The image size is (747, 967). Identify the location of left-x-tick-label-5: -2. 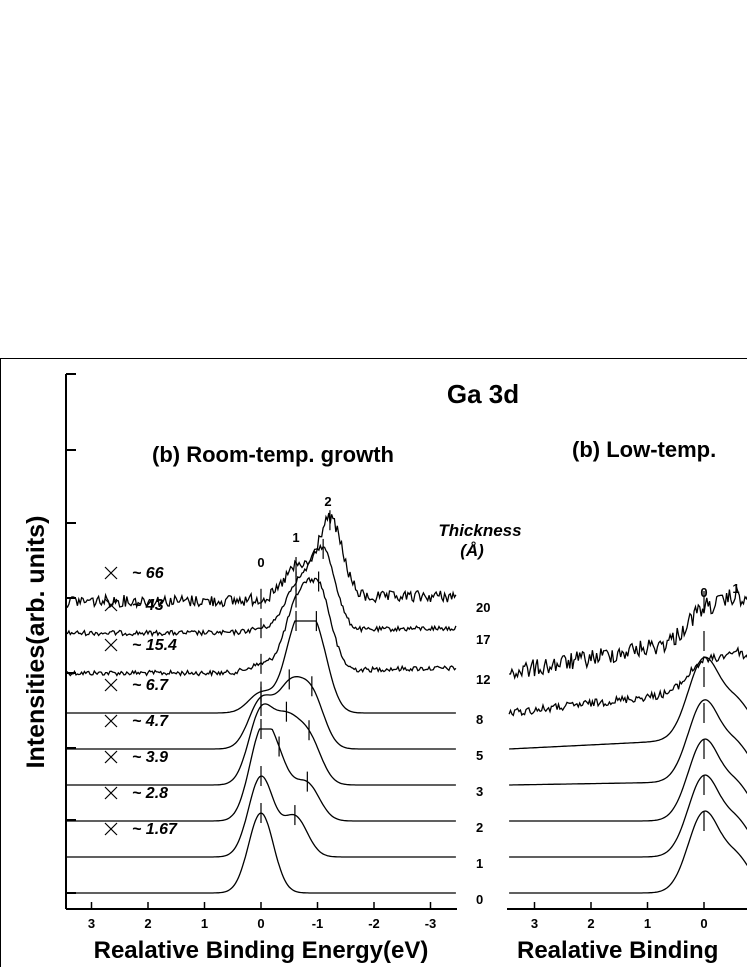
(374, 923).